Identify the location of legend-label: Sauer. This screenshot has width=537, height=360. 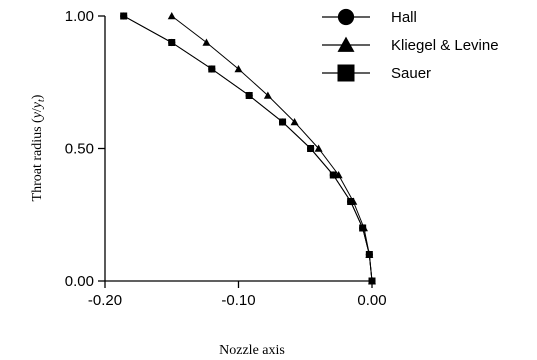
(411, 73).